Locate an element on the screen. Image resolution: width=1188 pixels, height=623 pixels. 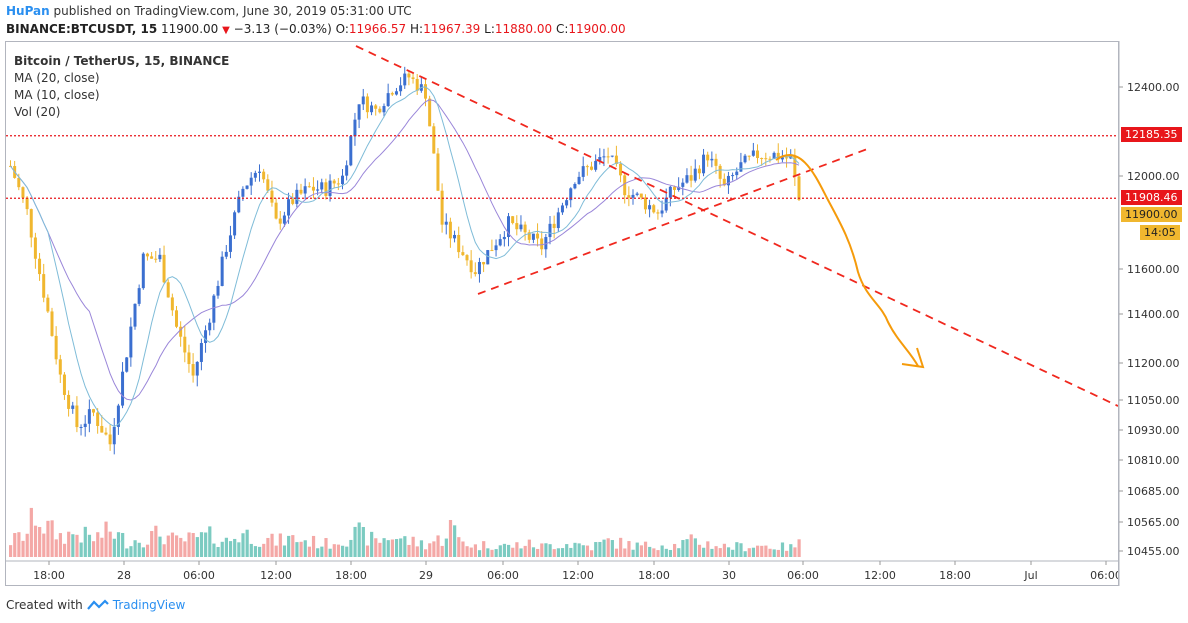
price-tick-label: 12400.00 is located at coordinates (1153, 87).